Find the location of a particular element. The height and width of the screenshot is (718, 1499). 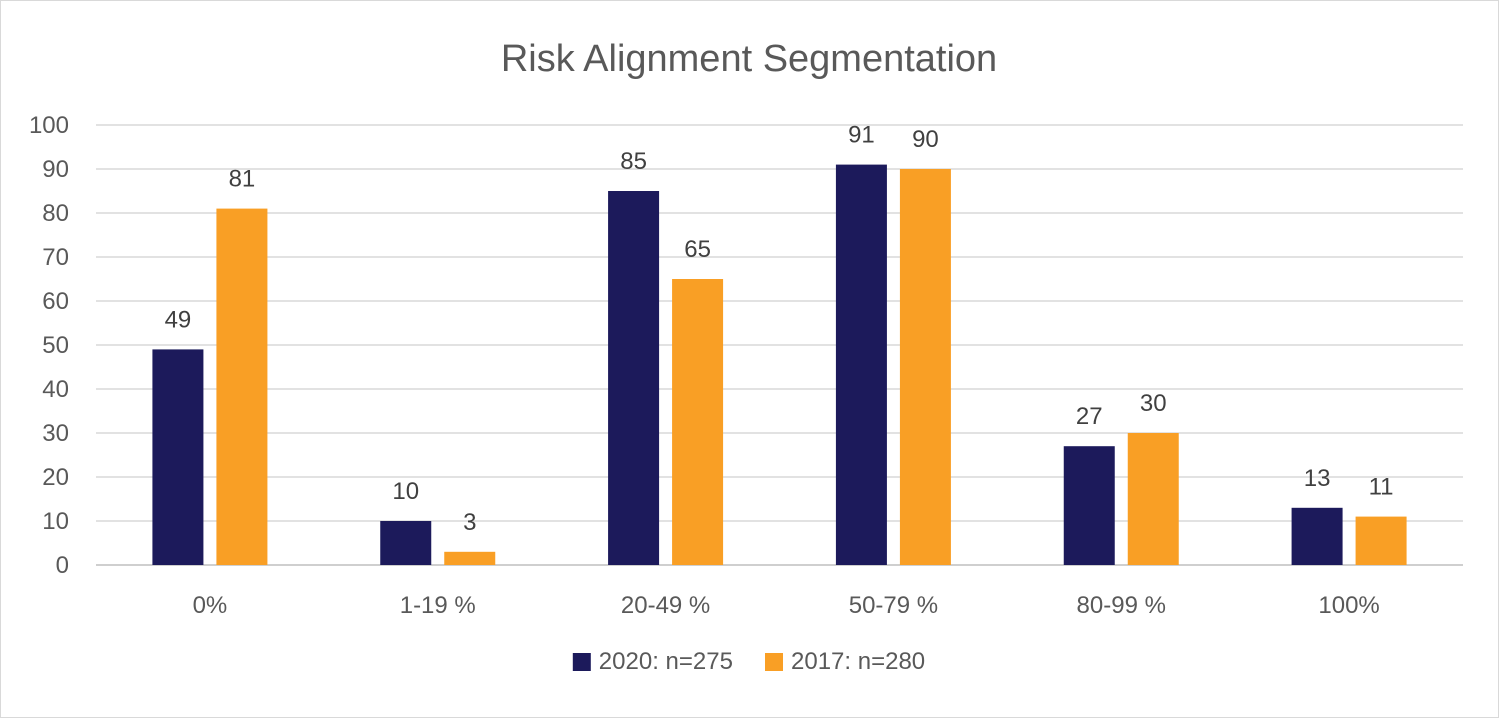

y-tick-label: 70 is located at coordinates (55, 257).